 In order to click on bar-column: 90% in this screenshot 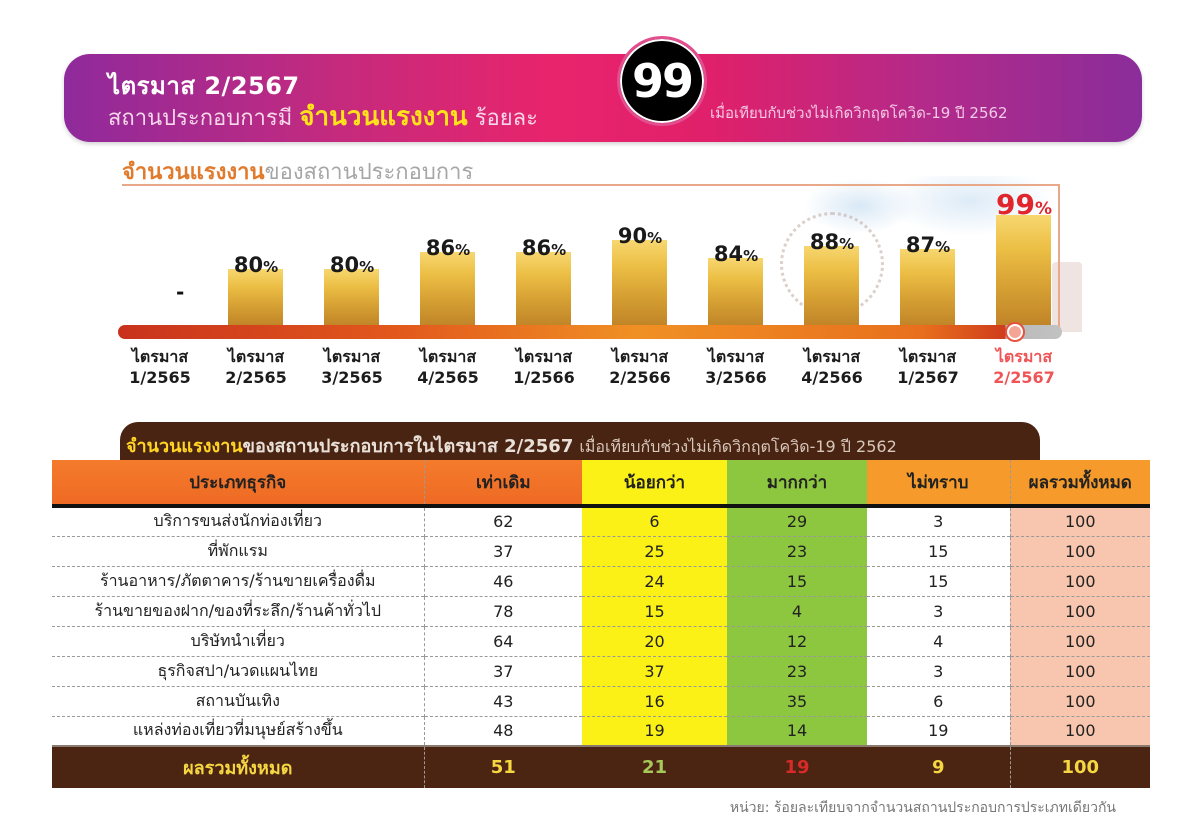, I will do `click(639, 253)`.